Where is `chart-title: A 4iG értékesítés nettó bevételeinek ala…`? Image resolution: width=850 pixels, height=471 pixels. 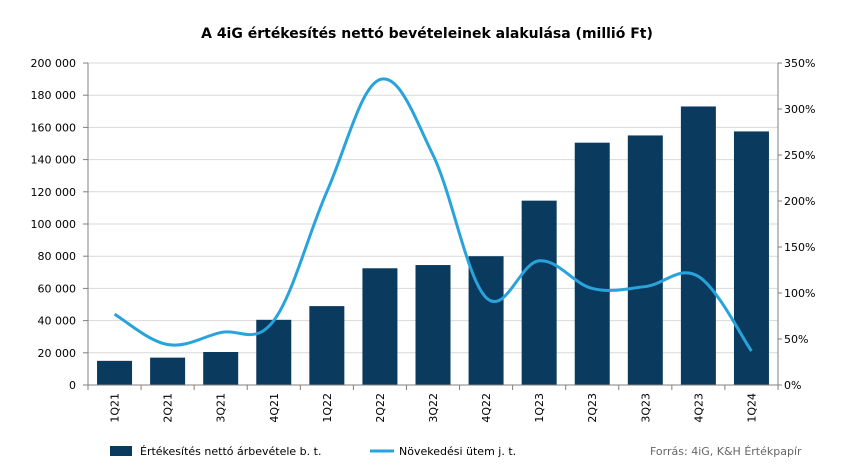 chart-title: A 4iG értékesítés nettó bevételeinek ala… is located at coordinates (427, 34).